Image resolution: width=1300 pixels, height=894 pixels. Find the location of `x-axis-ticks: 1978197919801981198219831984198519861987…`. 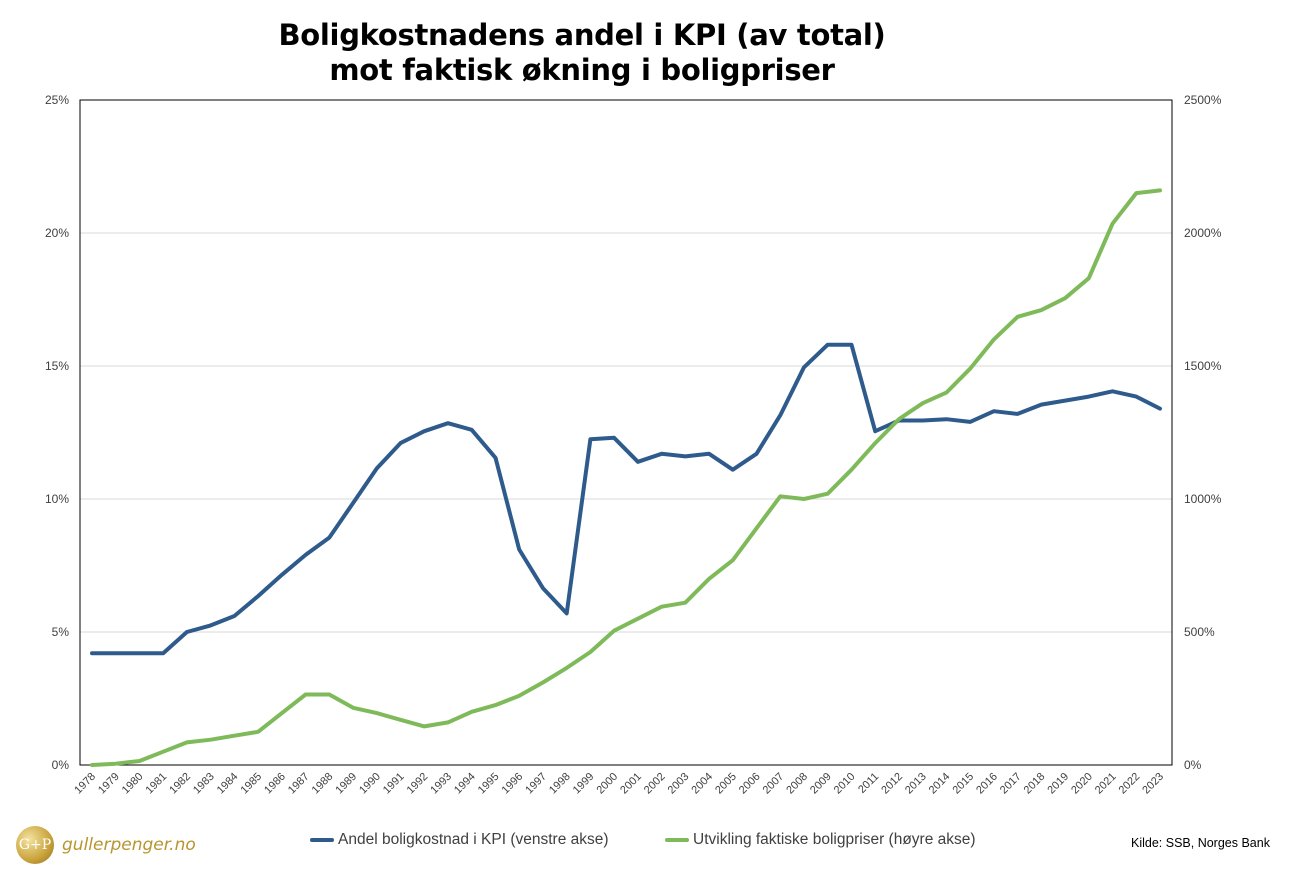

x-axis-ticks: 1978197919801981198219831984198519861987… is located at coordinates (619, 784).